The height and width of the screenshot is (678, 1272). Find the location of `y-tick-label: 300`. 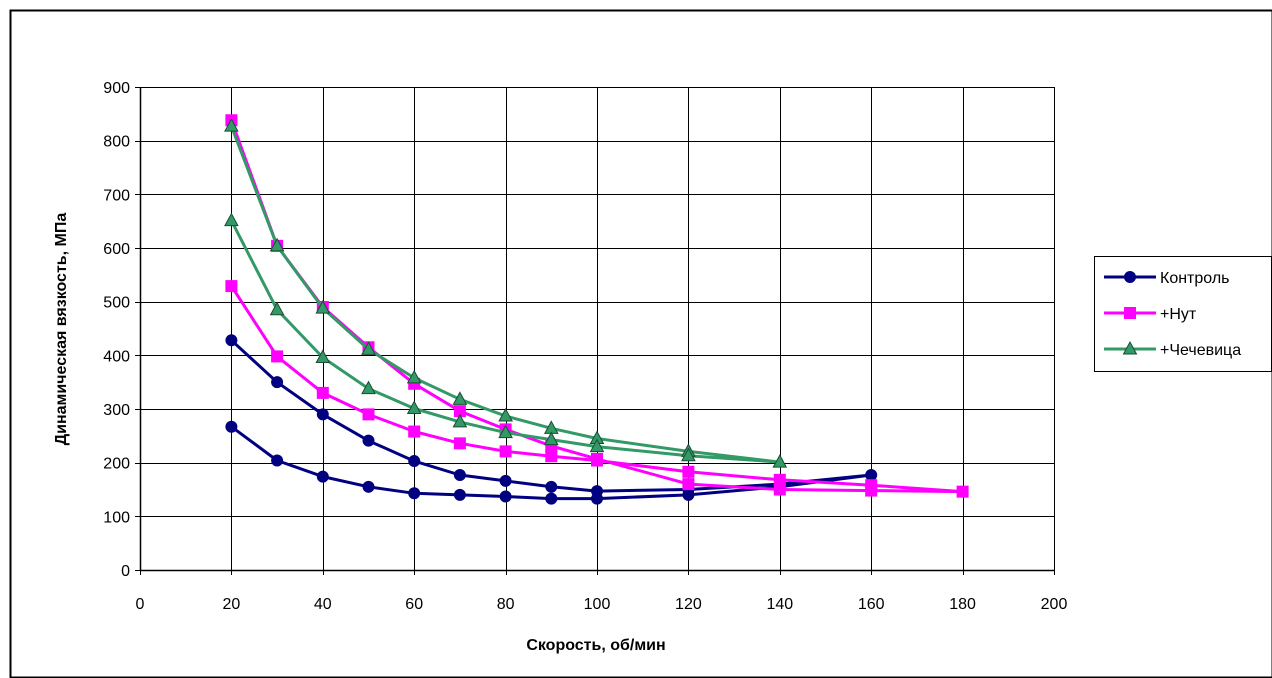

y-tick-label: 300 is located at coordinates (116, 410).